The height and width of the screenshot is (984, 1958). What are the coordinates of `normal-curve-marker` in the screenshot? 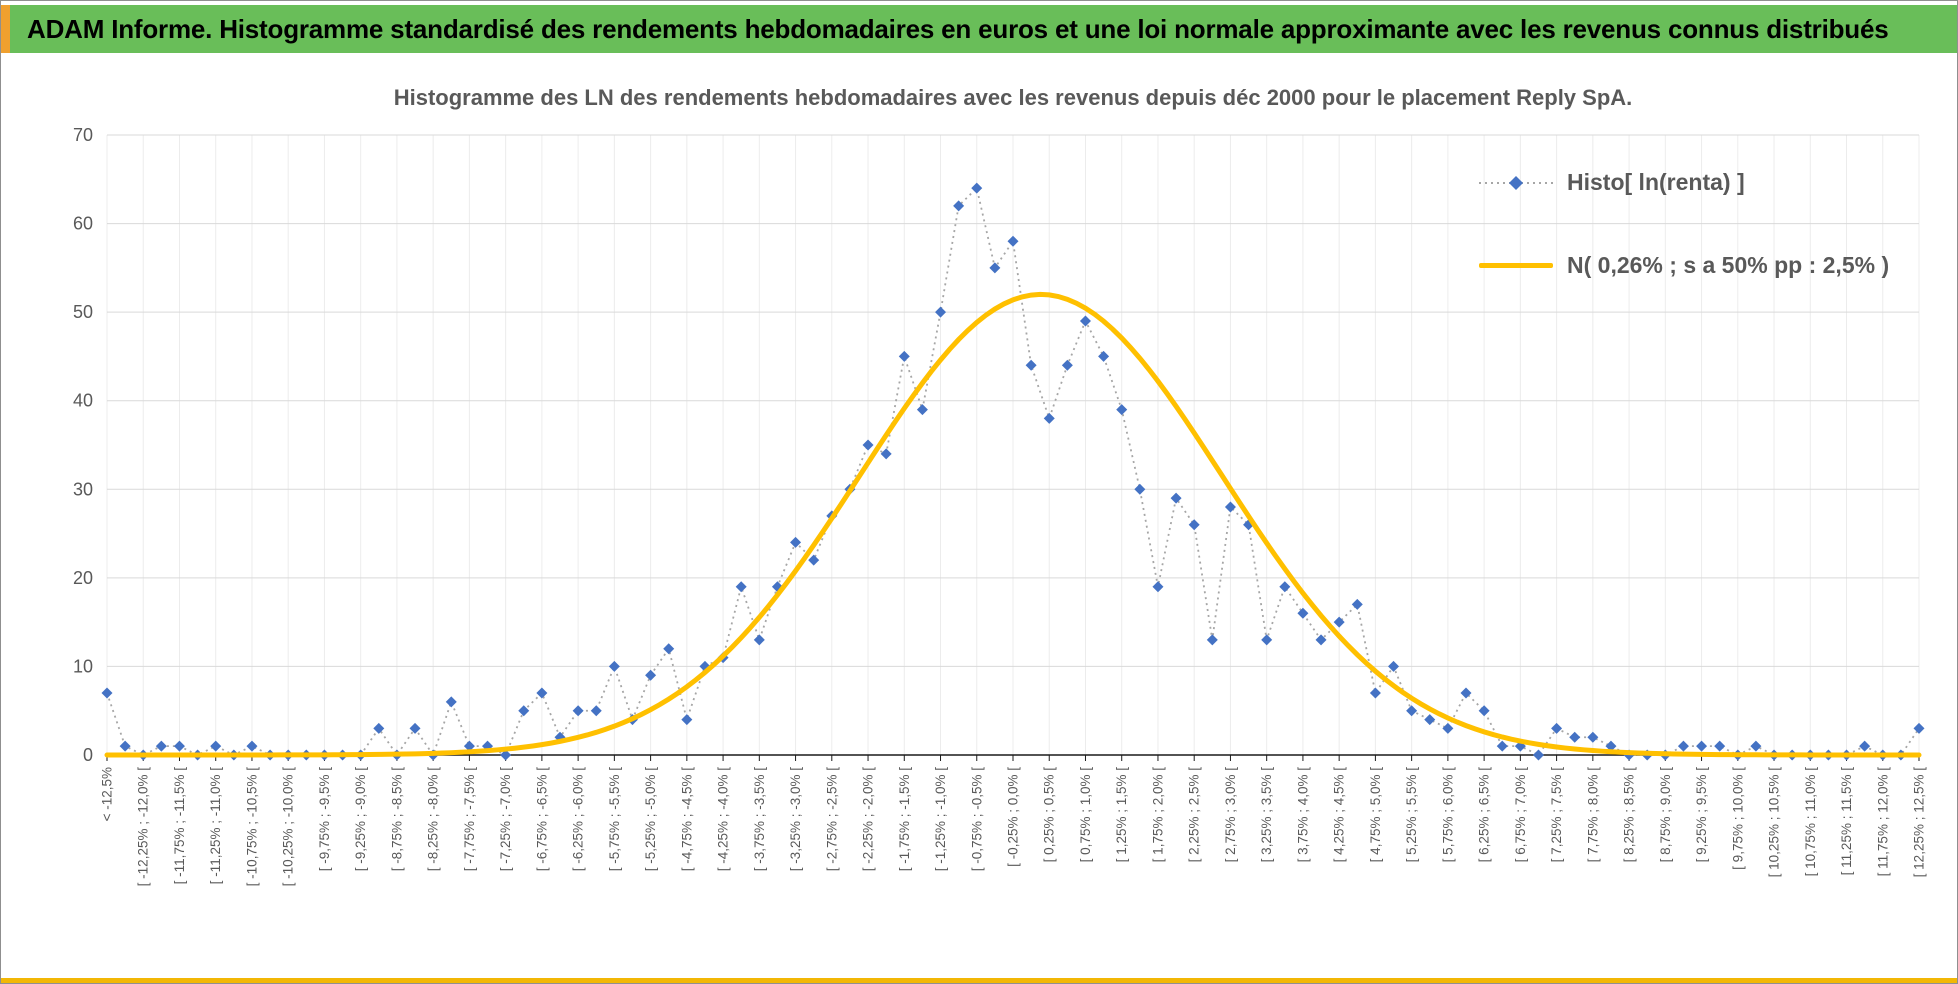 It's located at (1516, 265).